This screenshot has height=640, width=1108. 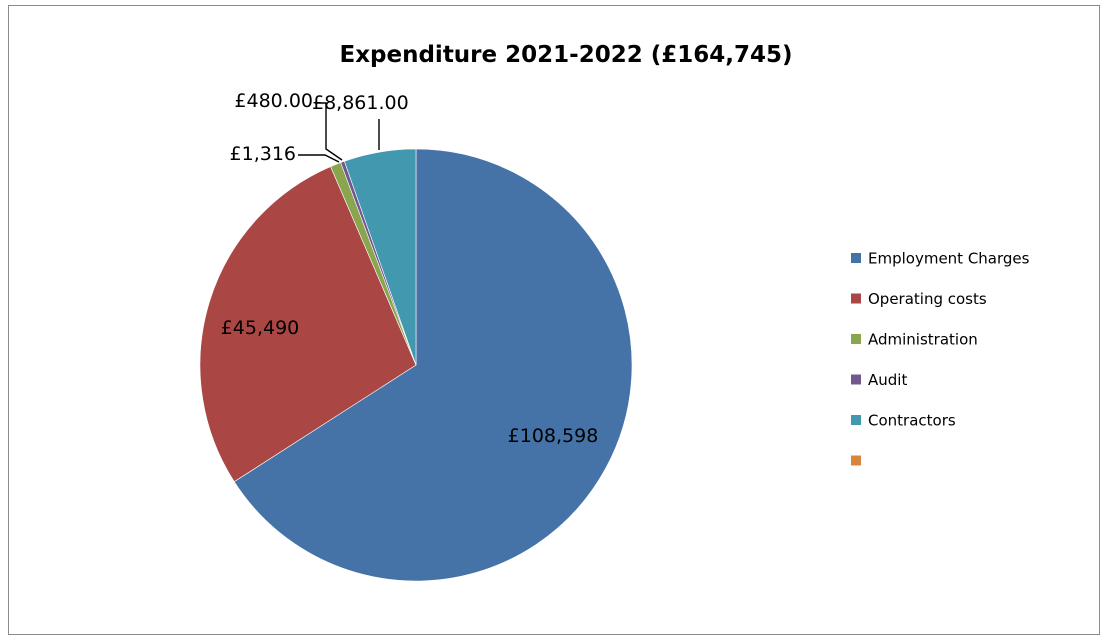 What do you see at coordinates (856, 339) in the screenshot?
I see `legend-swatch-administration` at bounding box center [856, 339].